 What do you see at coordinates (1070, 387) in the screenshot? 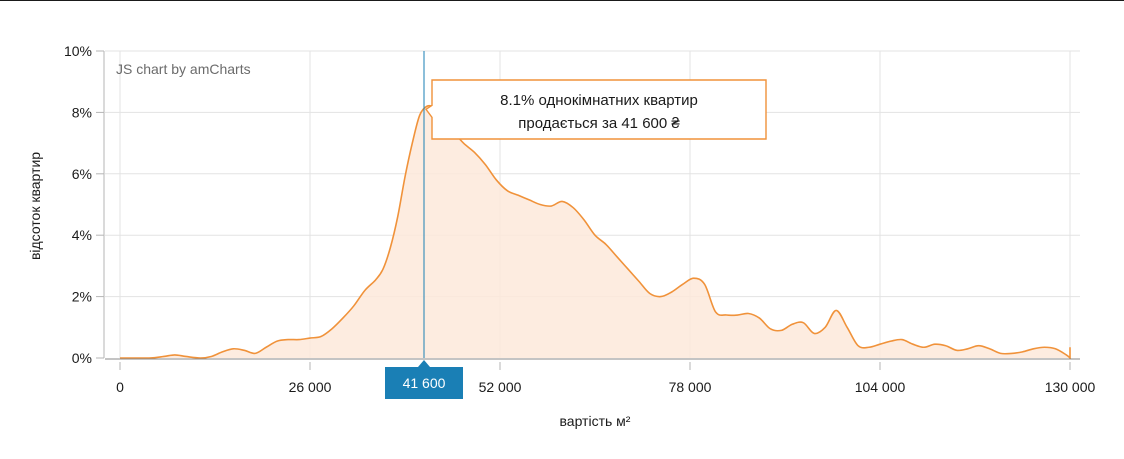
I see `x-tick-label: 130 000` at bounding box center [1070, 387].